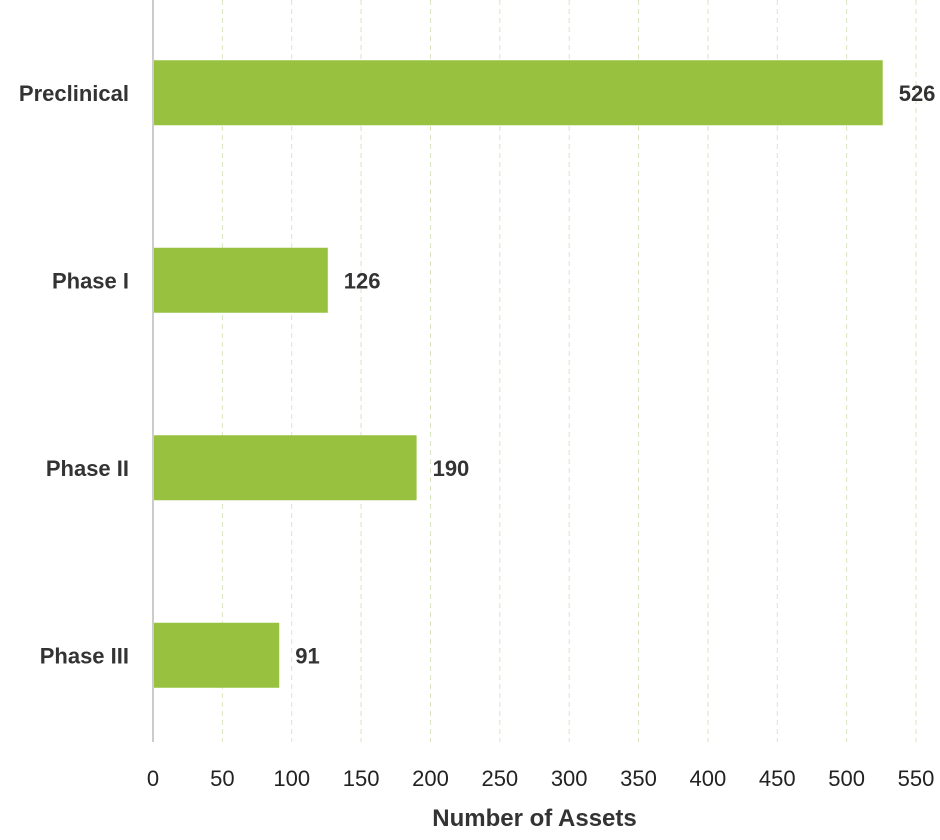  I want to click on x-axis-title: Number of Assets, so click(534, 818).